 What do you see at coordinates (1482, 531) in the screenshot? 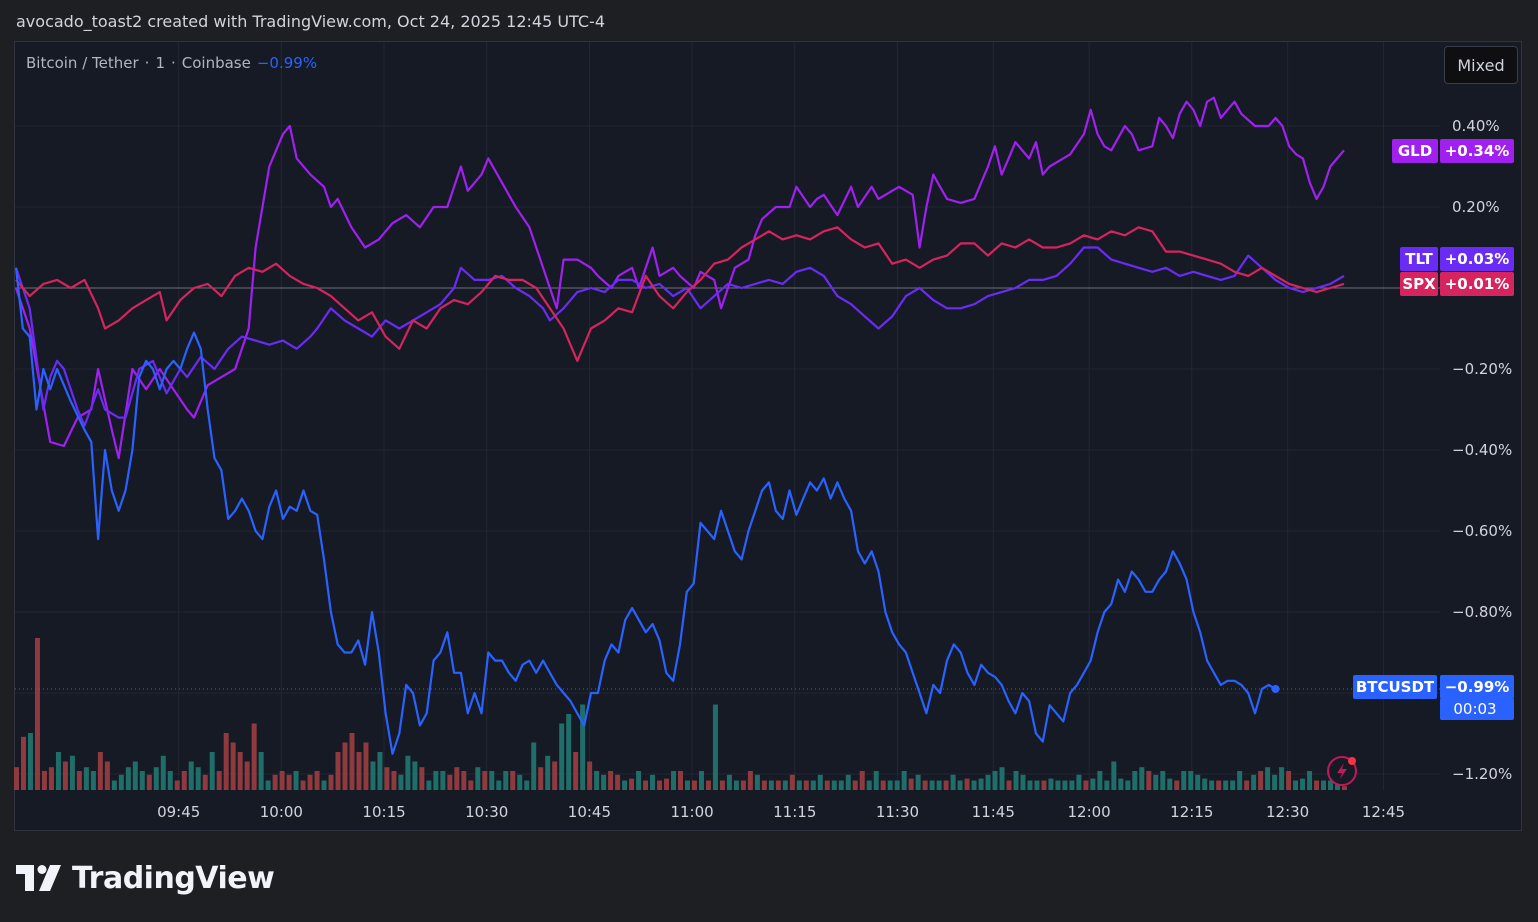
I see `y-tick-label: −0.60%` at bounding box center [1482, 531].